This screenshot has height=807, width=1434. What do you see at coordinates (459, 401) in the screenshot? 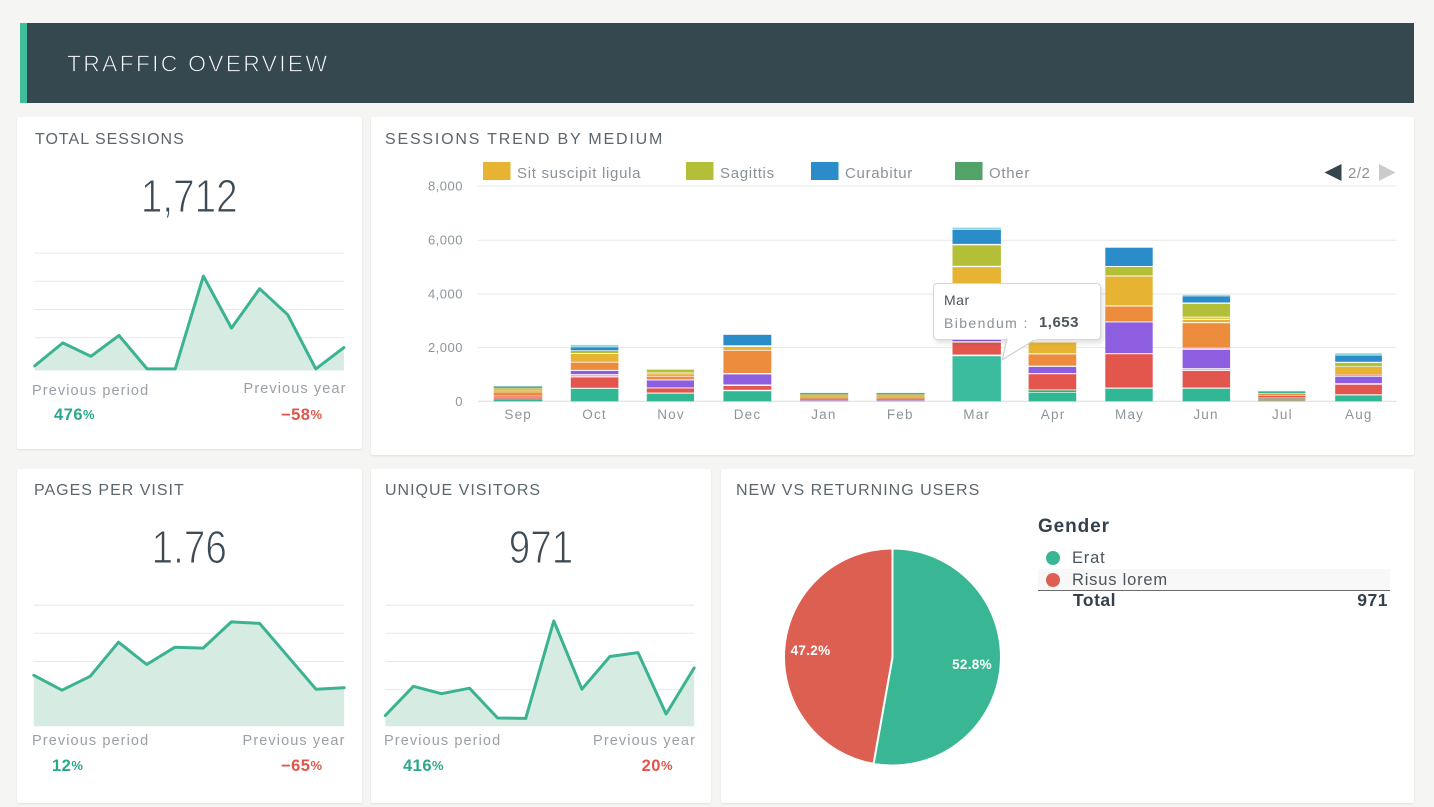
I see `svg-text: 0` at bounding box center [459, 401].